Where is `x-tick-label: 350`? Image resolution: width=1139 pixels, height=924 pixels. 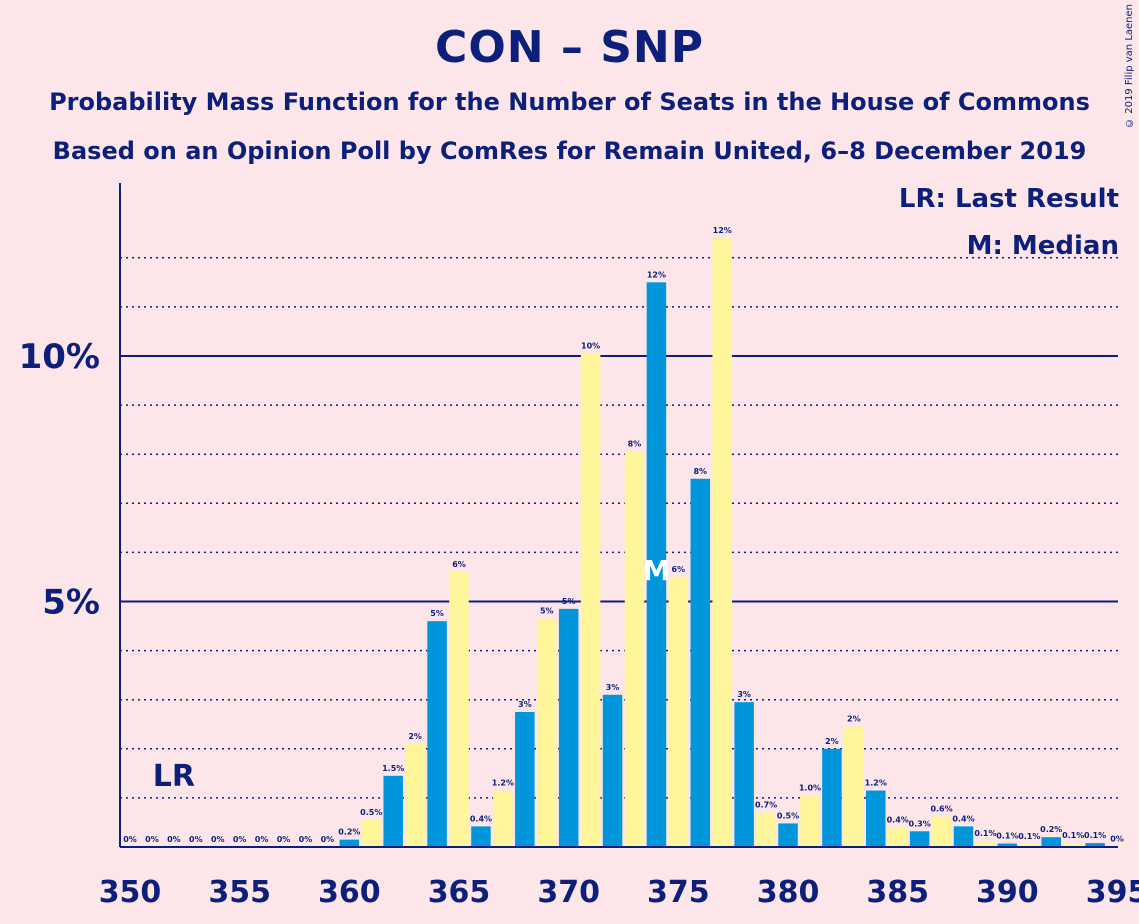 x-tick-label: 350 is located at coordinates (130, 892).